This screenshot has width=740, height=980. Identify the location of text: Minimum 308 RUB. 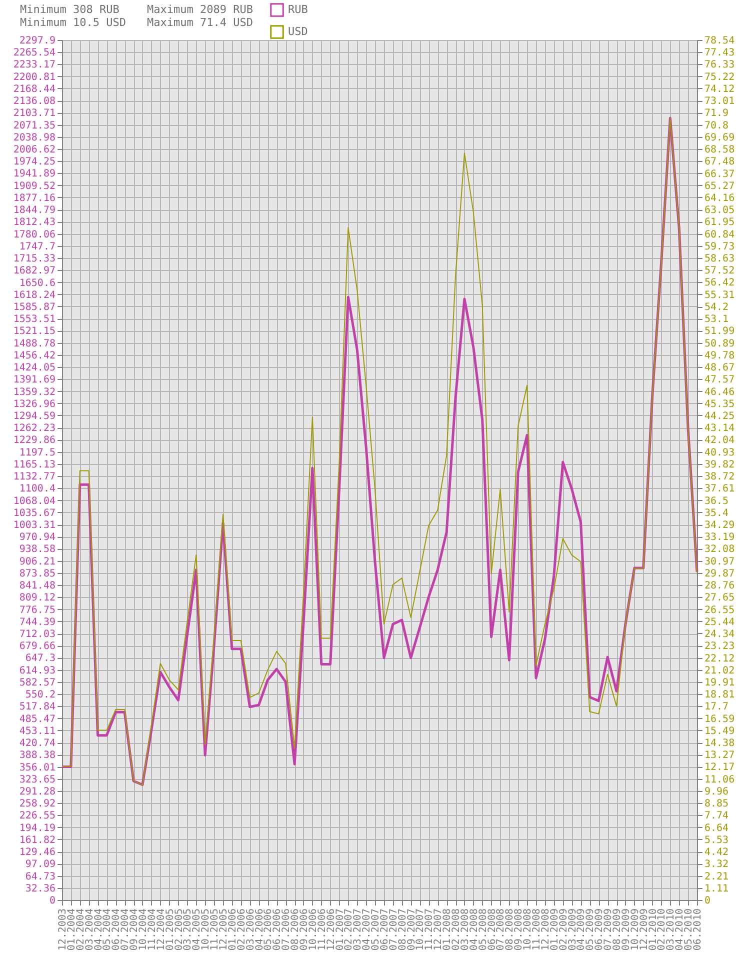
(70, 9).